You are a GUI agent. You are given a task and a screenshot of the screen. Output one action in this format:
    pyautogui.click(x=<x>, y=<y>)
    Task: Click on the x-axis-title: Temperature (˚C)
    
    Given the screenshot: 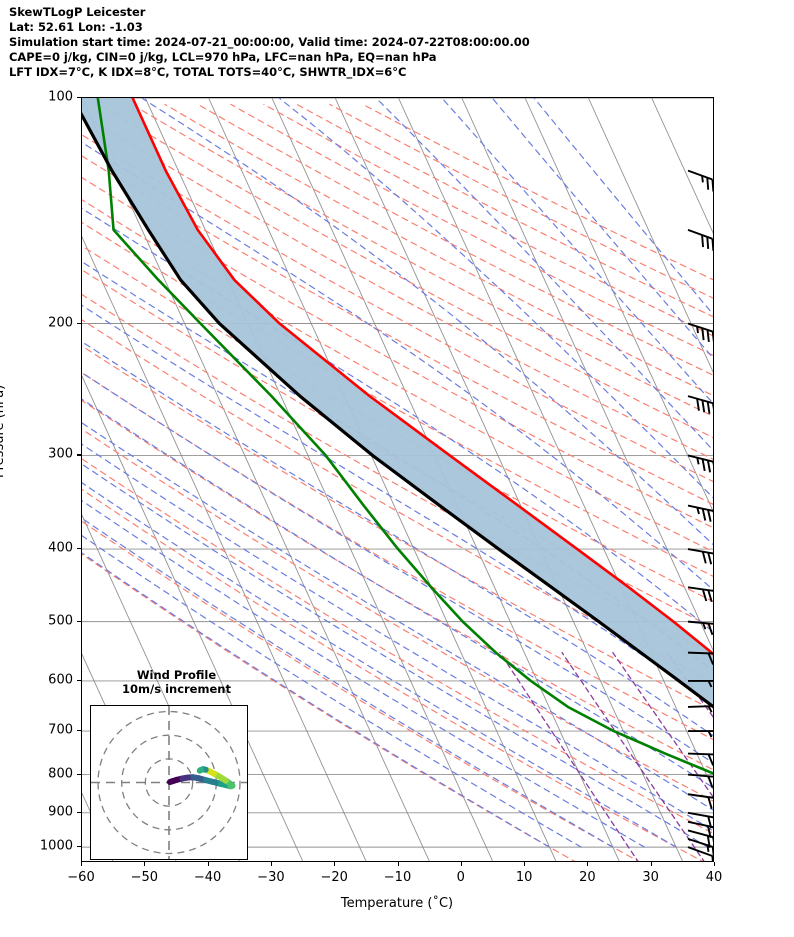 What is the action you would take?
    pyautogui.click(x=397, y=903)
    